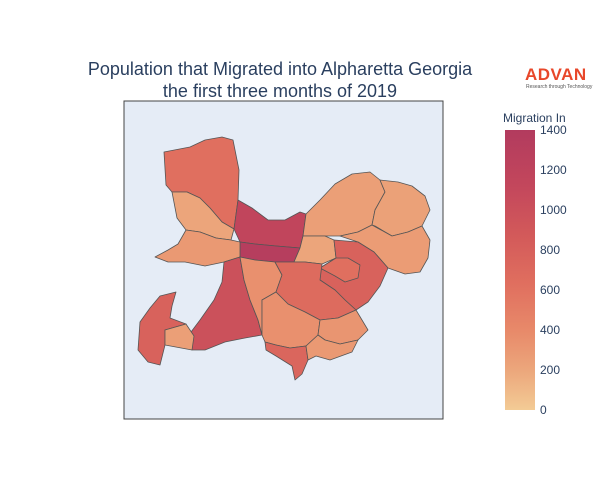 The image size is (600, 500). Describe the element at coordinates (534, 118) in the screenshot. I see `colorbar-title: Migration In` at that location.